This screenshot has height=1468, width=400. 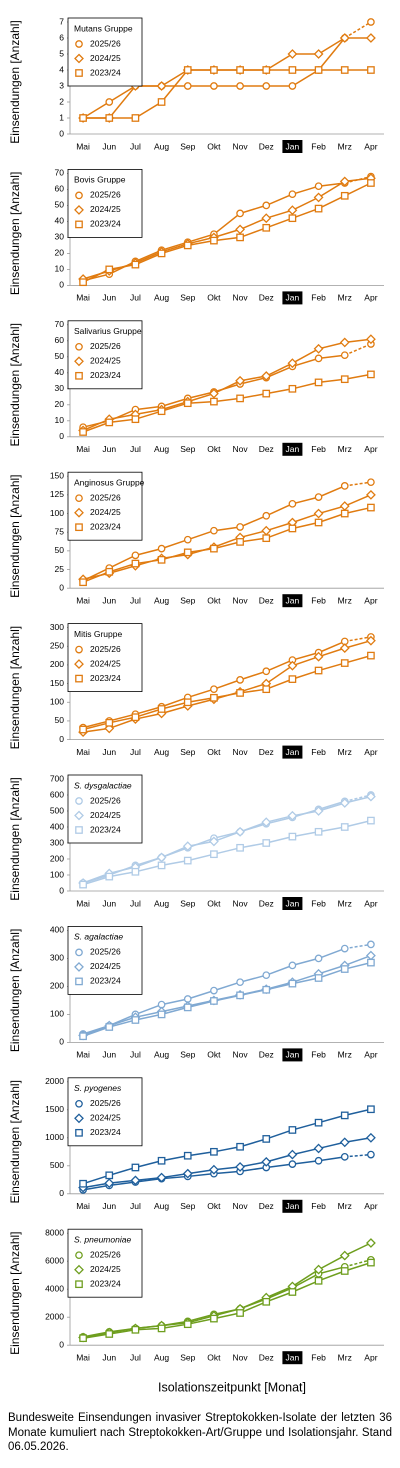 I want to click on y-tick-label: 100, so click(x=57, y=1014).